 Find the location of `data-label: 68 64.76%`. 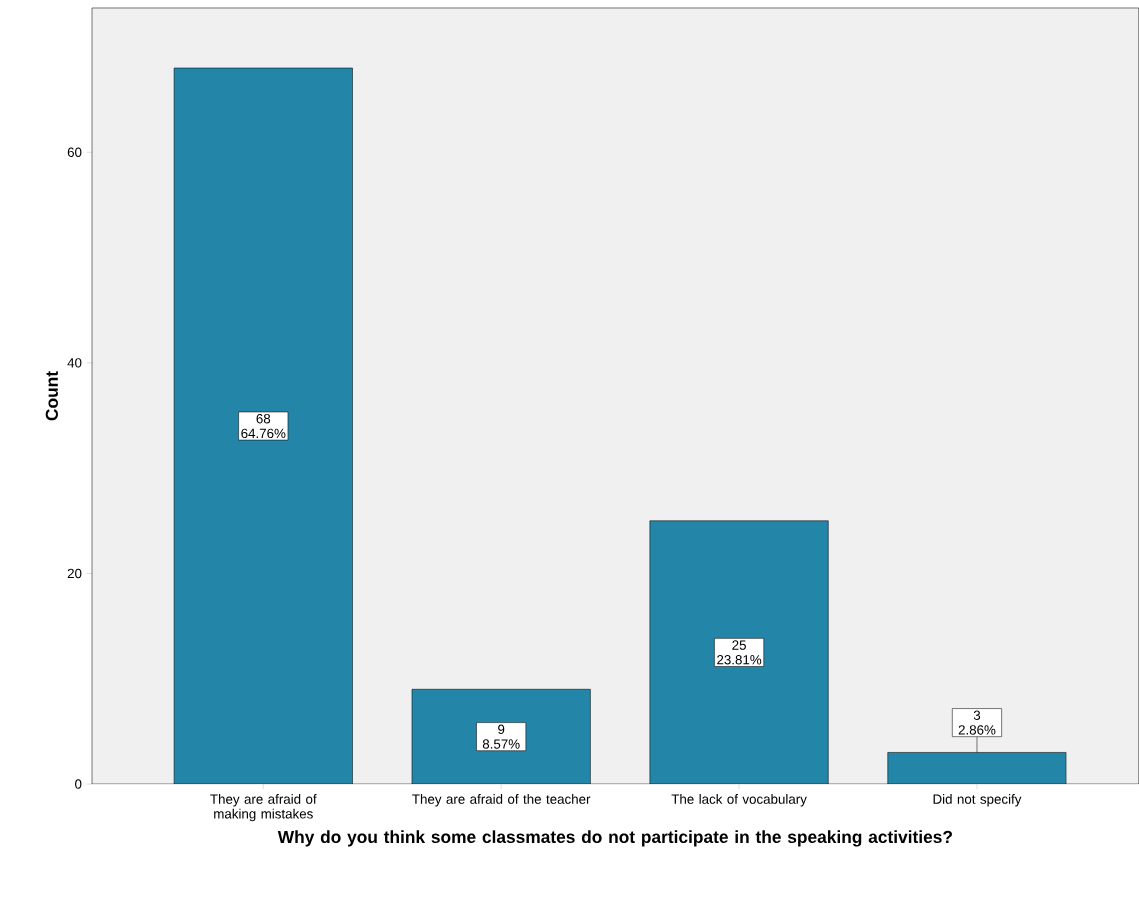

data-label: 68 64.76% is located at coordinates (263, 426).